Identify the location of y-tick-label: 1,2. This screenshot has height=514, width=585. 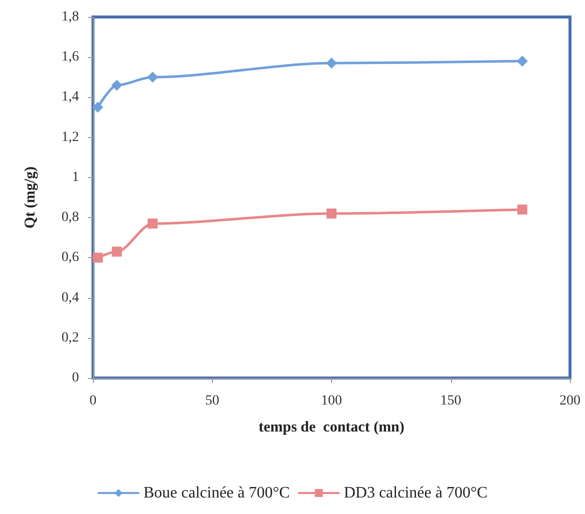
(70, 137).